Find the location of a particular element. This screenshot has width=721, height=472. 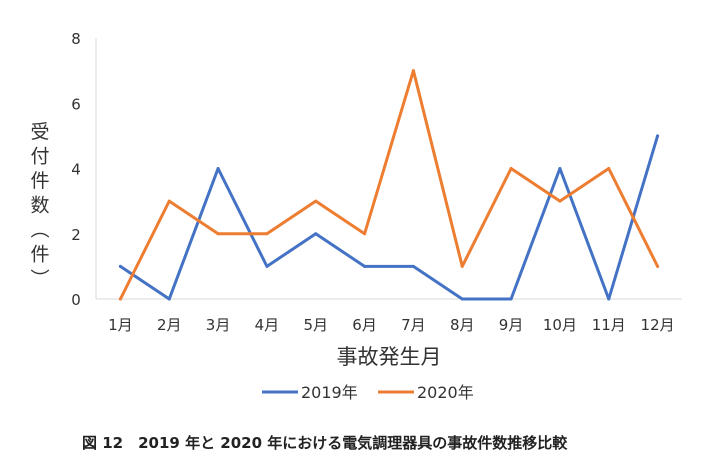

x-tick-label: 2月 is located at coordinates (169, 325).